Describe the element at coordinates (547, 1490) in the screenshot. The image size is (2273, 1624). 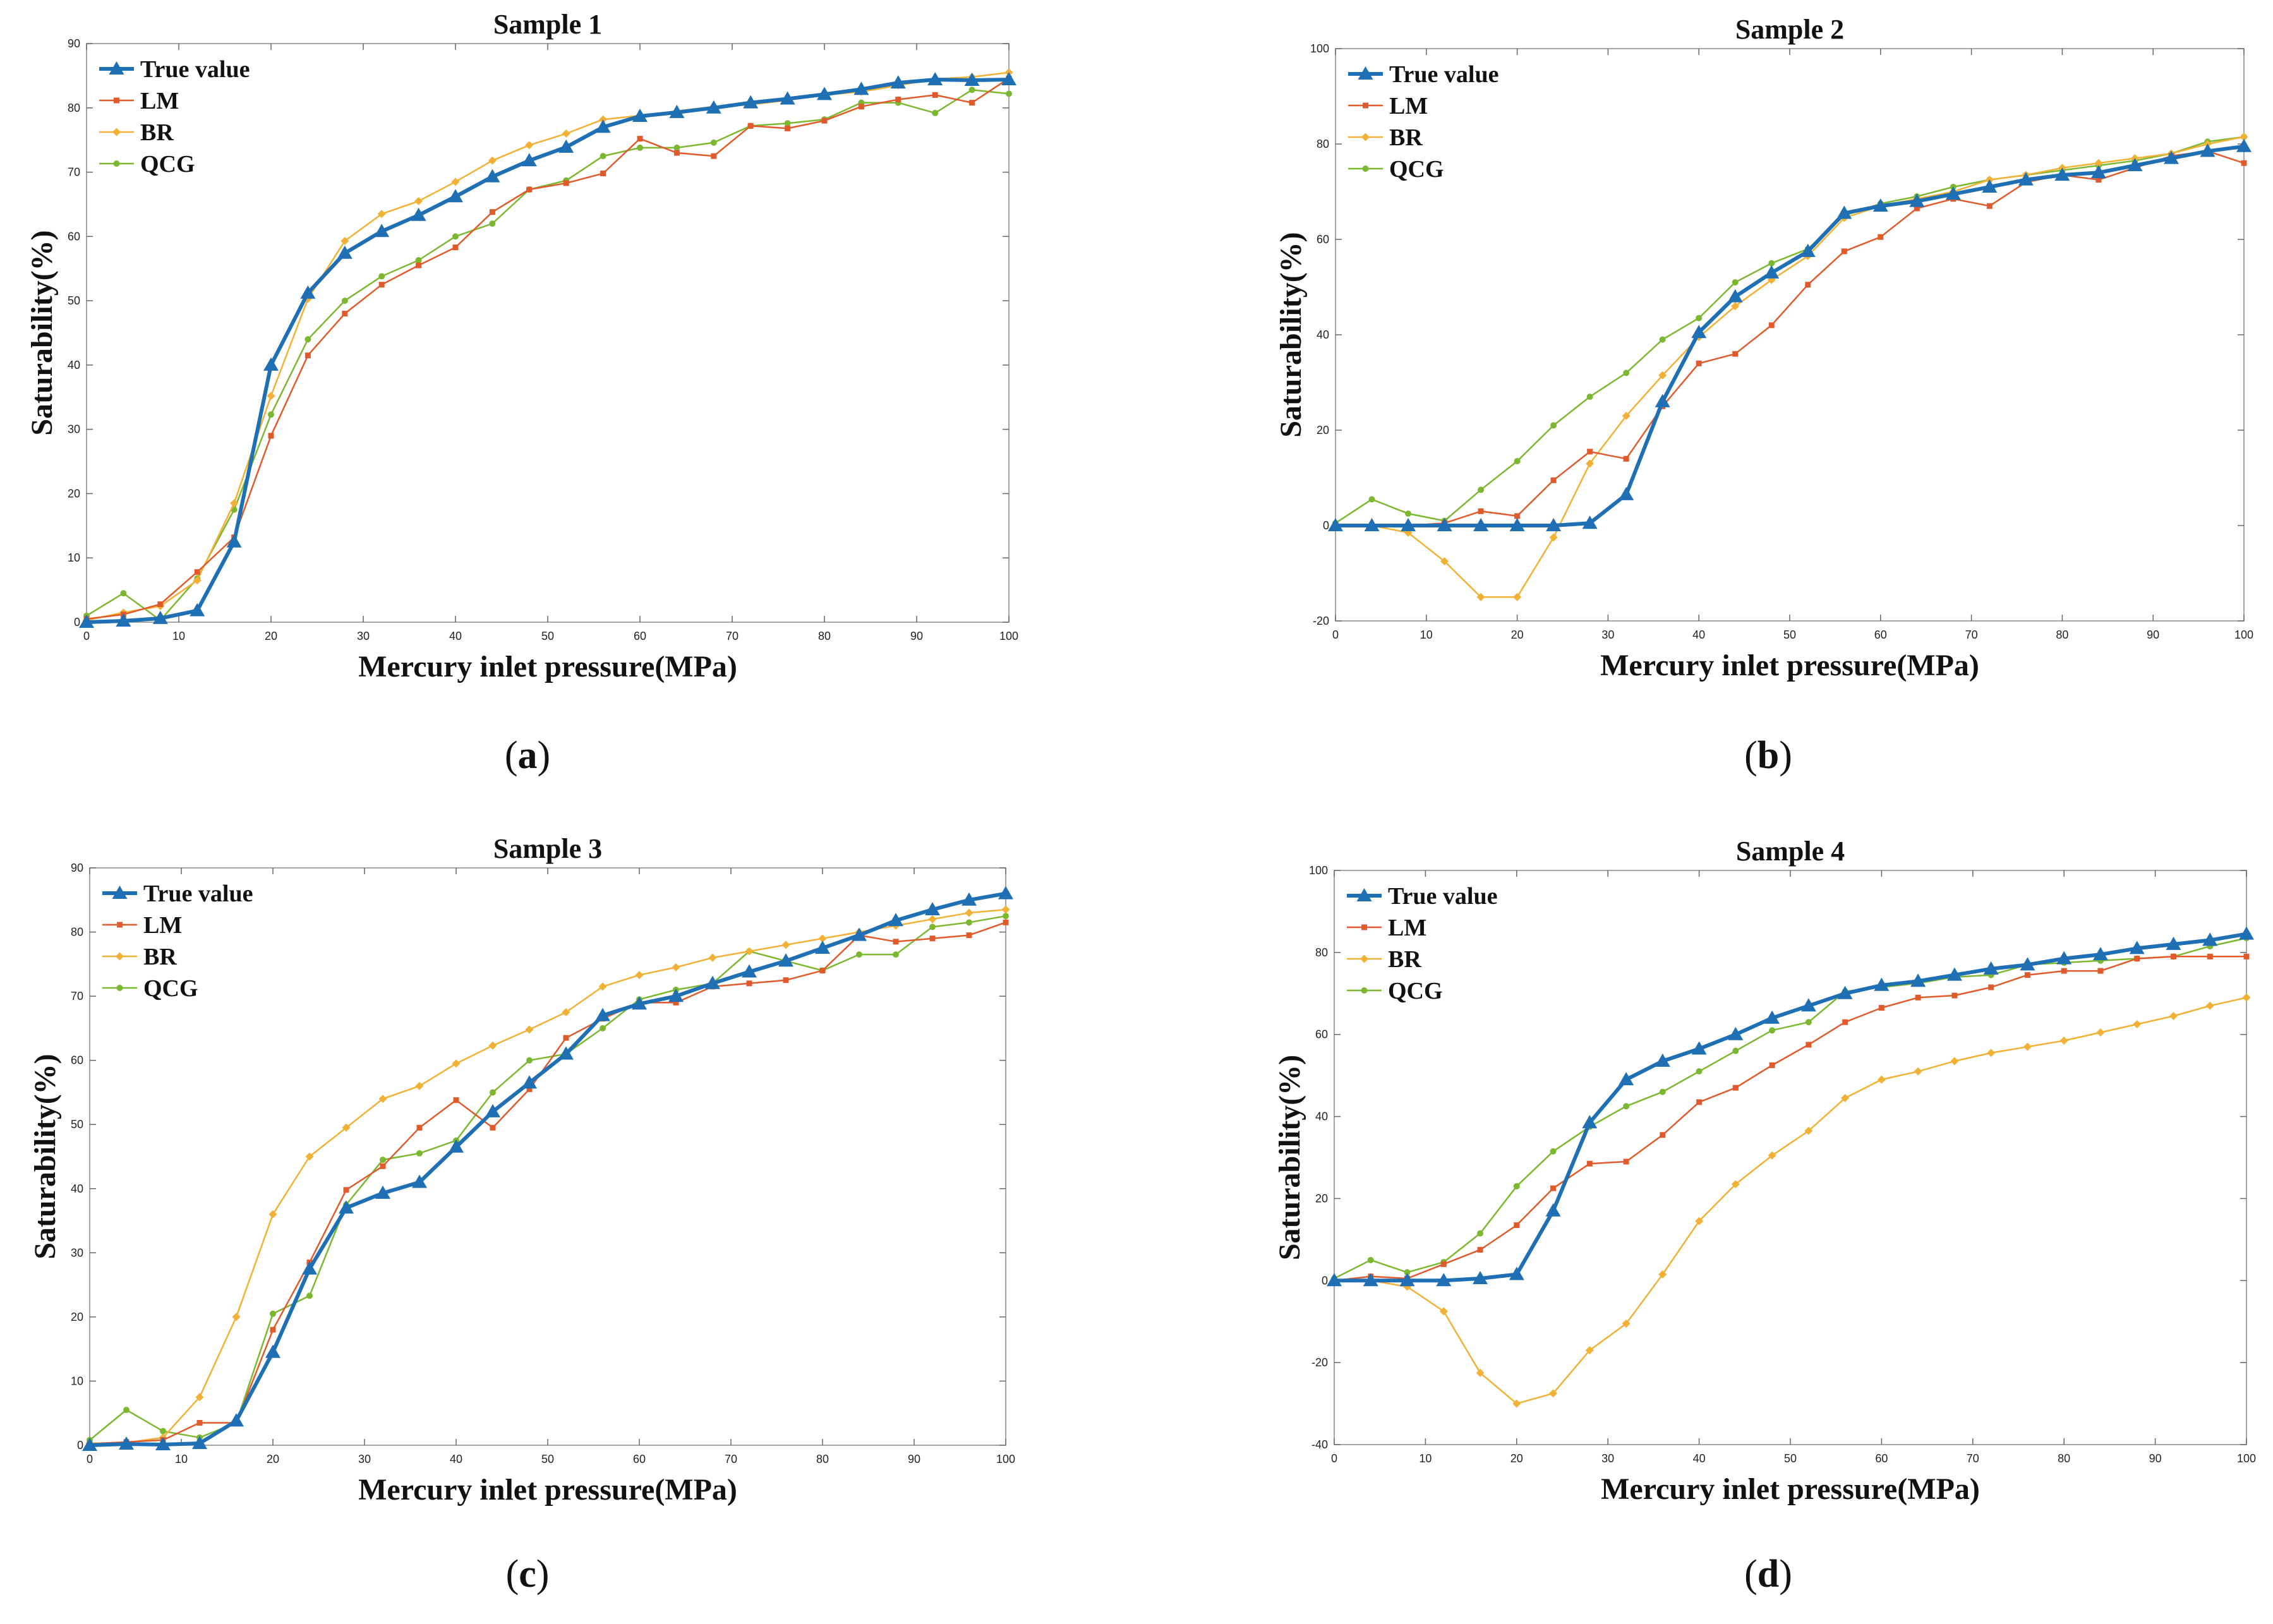
I see `x-axis-label: Mercury inlet pressure(MPa)` at that location.